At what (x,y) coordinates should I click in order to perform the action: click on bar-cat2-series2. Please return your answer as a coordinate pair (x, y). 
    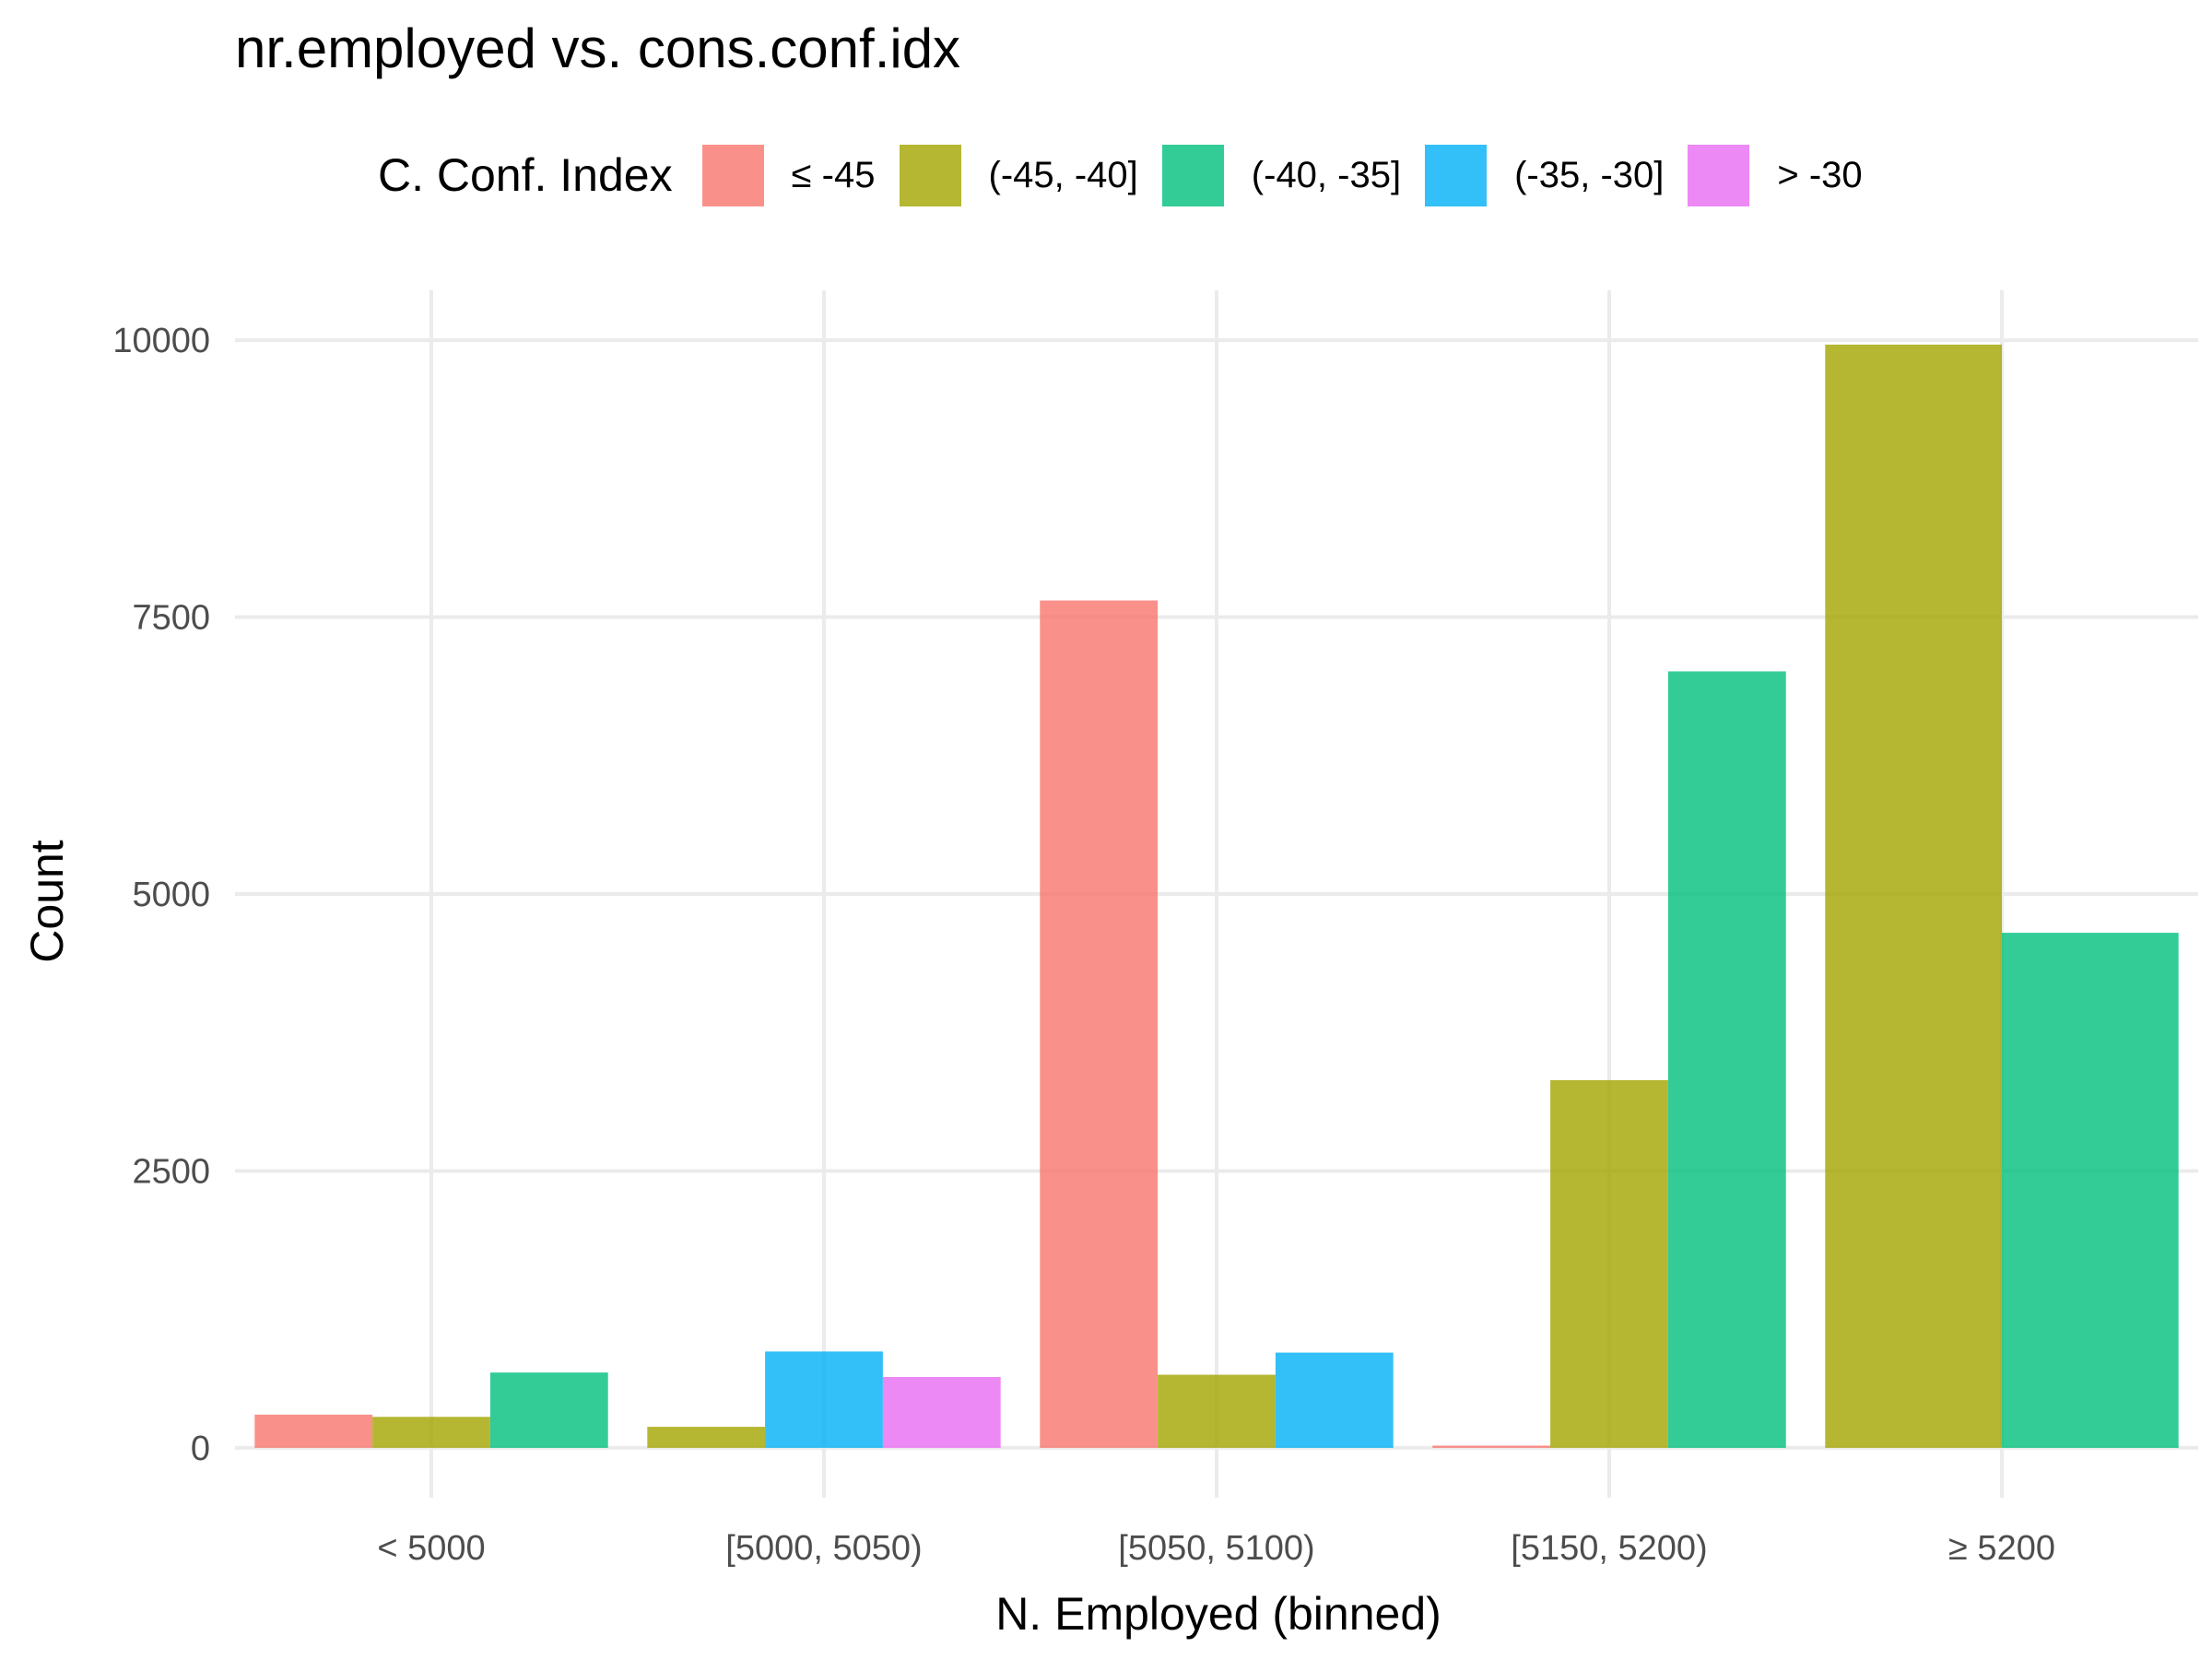
    Looking at the image, I should click on (706, 1437).